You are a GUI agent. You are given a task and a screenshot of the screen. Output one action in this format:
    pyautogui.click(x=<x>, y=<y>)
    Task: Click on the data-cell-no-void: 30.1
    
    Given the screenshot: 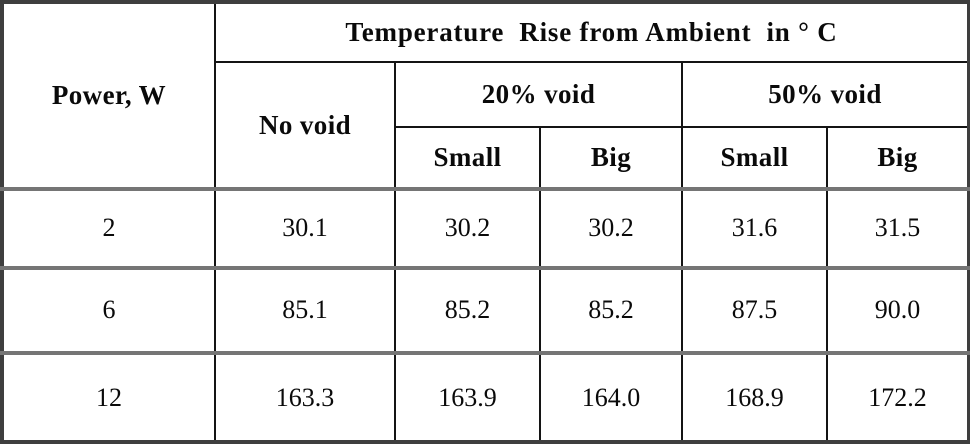 What is the action you would take?
    pyautogui.click(x=305, y=228)
    